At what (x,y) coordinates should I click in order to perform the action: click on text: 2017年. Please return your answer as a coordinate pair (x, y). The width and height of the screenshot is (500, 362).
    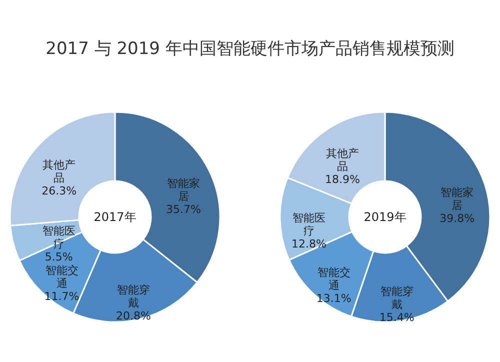
    Looking at the image, I should click on (115, 217).